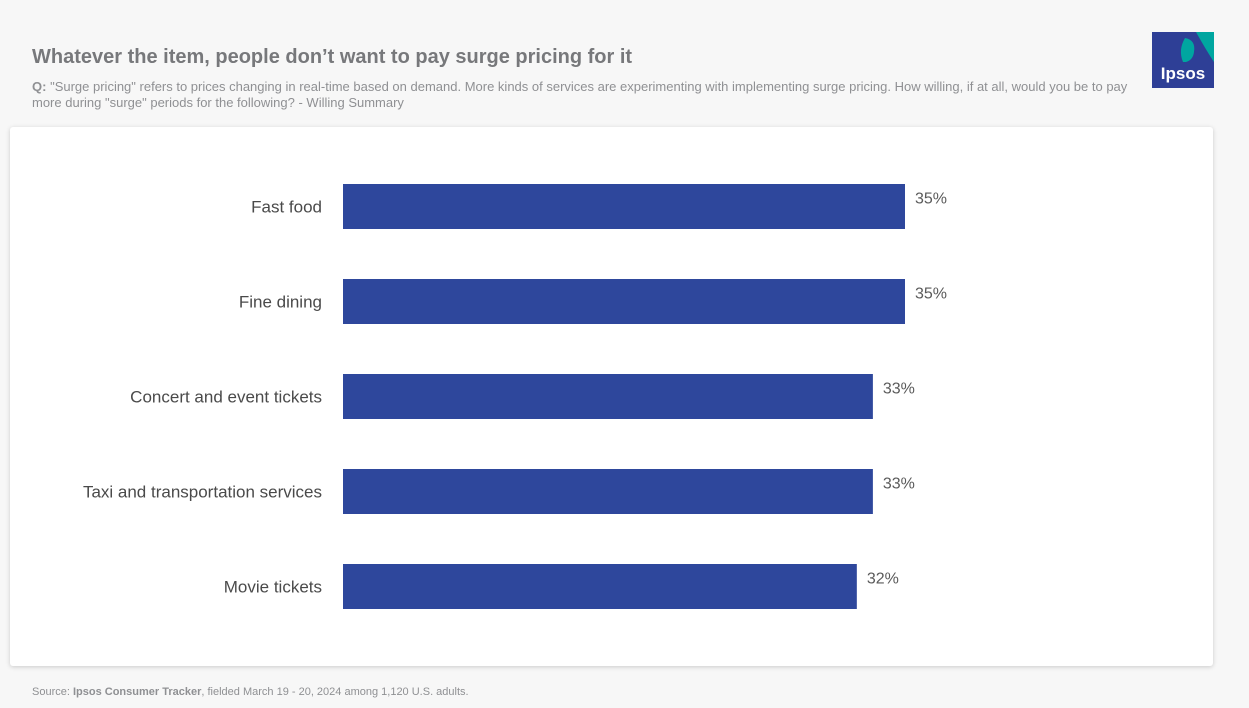 This screenshot has width=1249, height=708. Describe the element at coordinates (39, 86) in the screenshot. I see `question-prefix: Q:` at that location.